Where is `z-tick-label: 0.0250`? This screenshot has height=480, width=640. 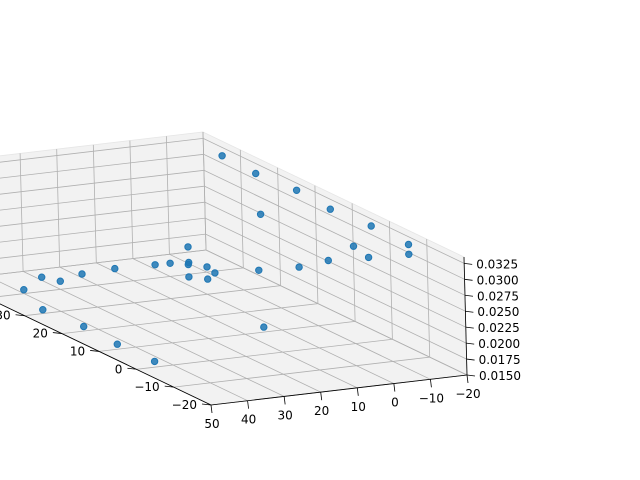
z-tick-label: 0.0250 is located at coordinates (498, 312).